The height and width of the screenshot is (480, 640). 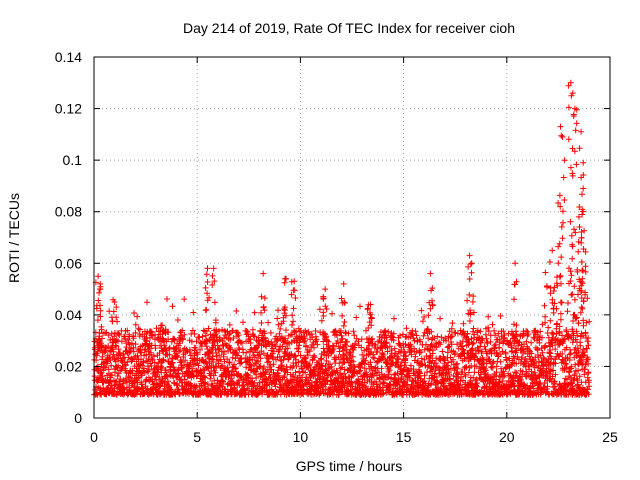 What do you see at coordinates (349, 466) in the screenshot?
I see `x-axis-label: GPS time / hours` at bounding box center [349, 466].